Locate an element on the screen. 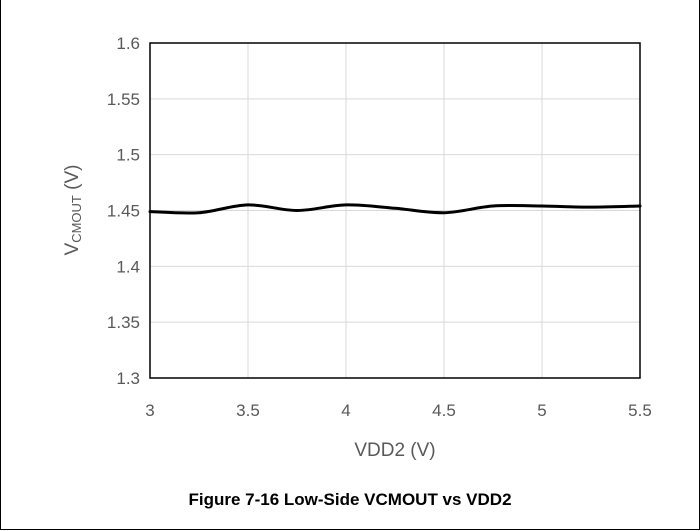  x-tick-label: 3.5 is located at coordinates (248, 410).